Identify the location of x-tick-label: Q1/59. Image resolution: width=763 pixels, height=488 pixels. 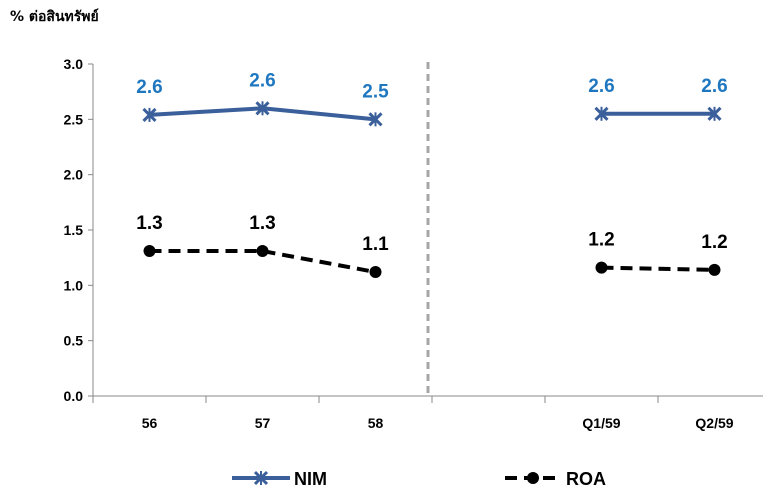
(601, 423).